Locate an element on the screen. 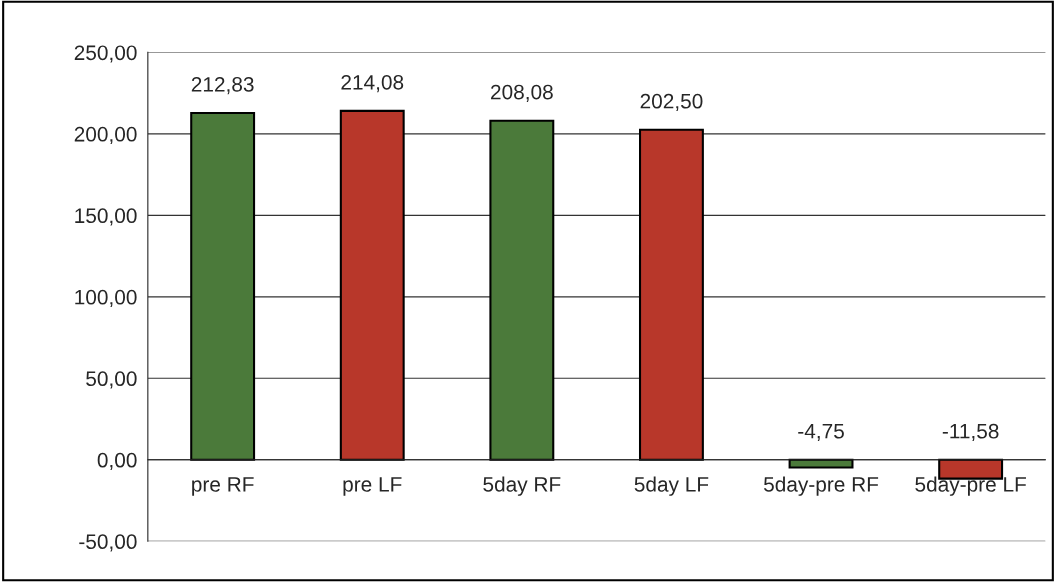  y-tick-label: 50,00 is located at coordinates (111, 380).